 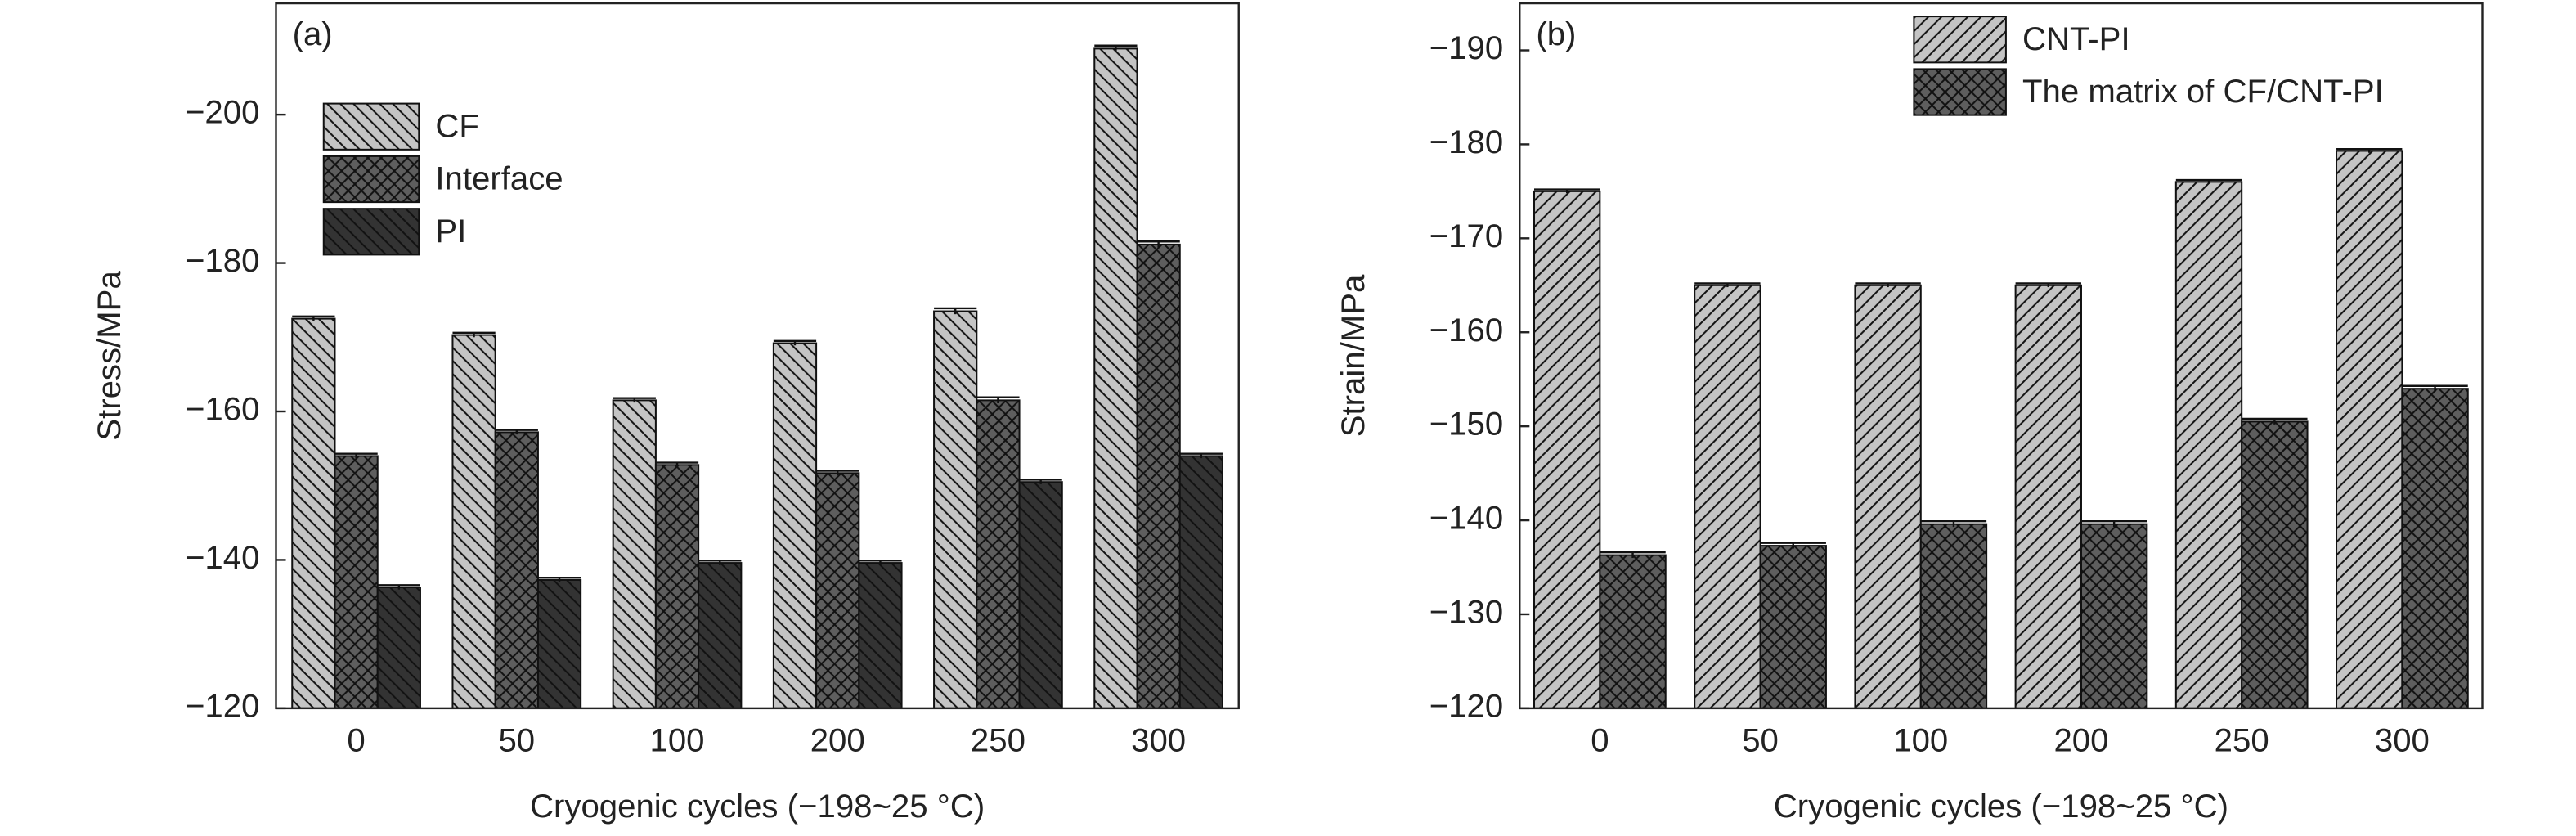 I want to click on y-axis-title: Strain/MPa, so click(x=1353, y=355).